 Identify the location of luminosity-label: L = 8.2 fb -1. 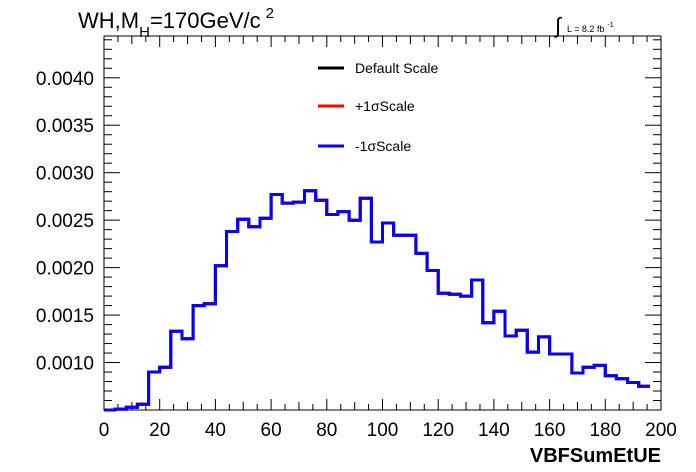
(590, 28).